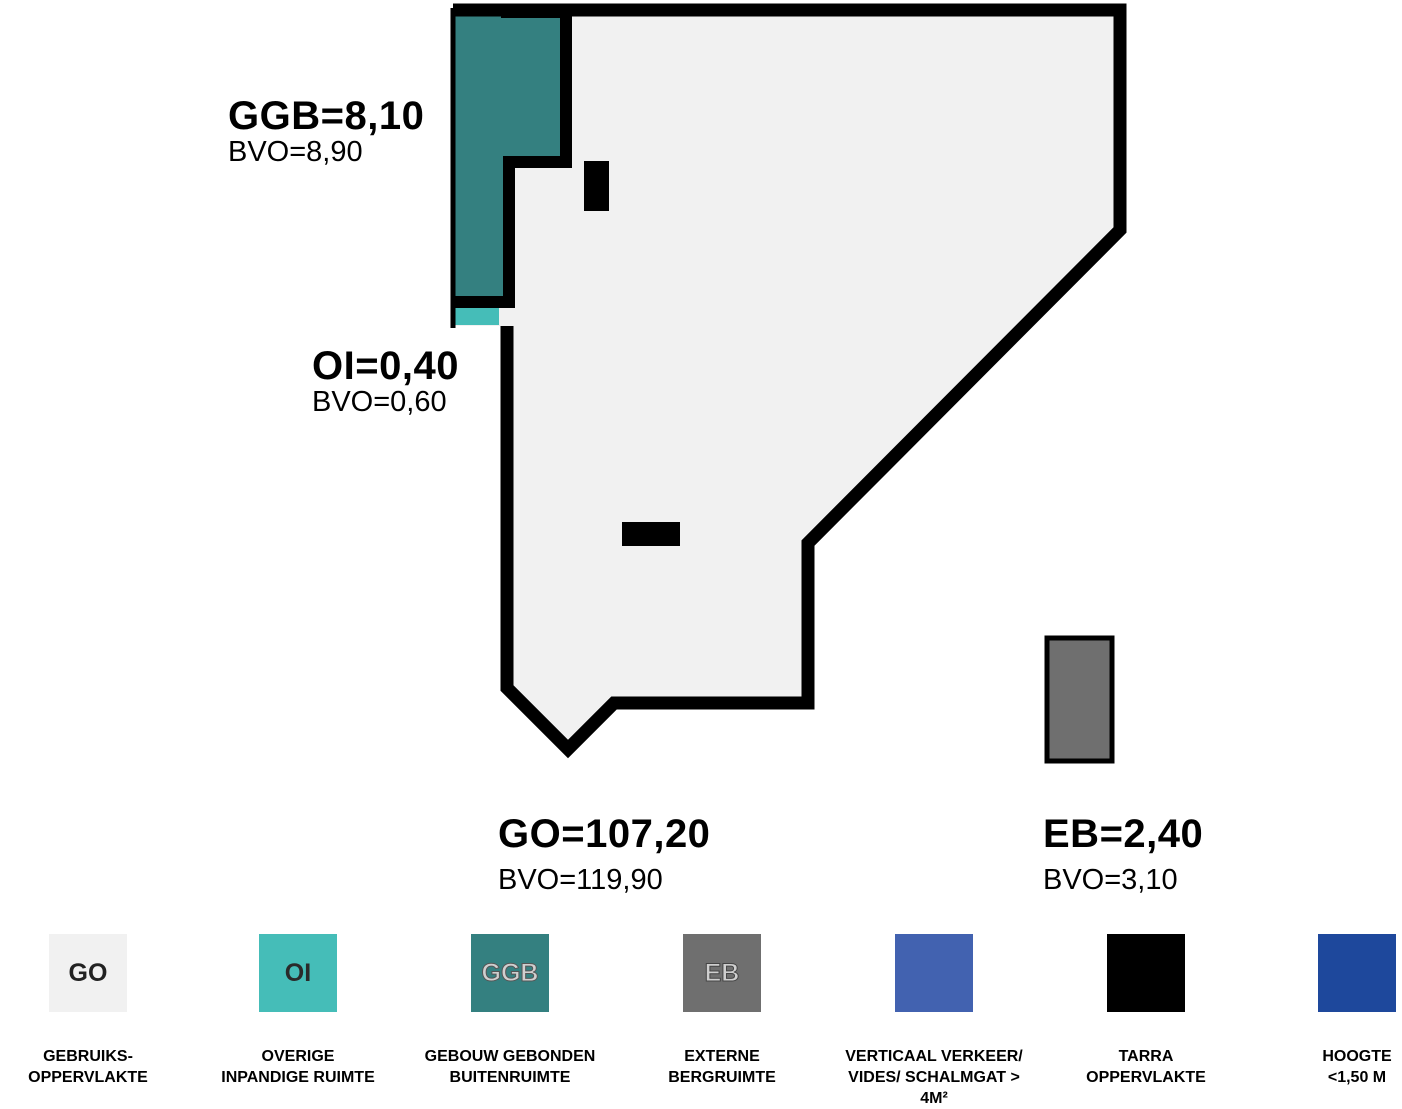 The image size is (1402, 1109). I want to click on go-bvo: BVO=119,90, so click(580, 880).